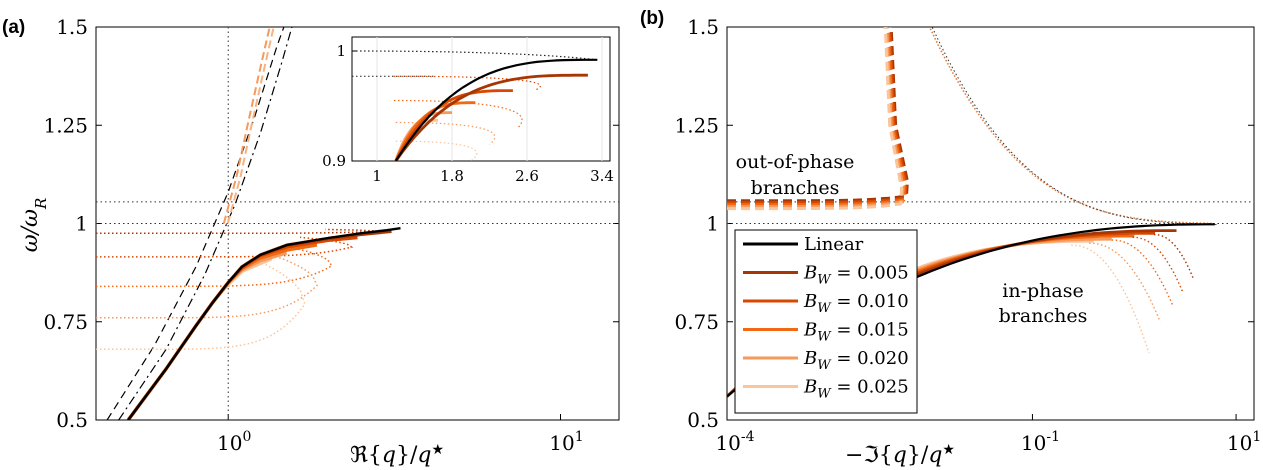 The width and height of the screenshot is (1263, 470). Describe the element at coordinates (400, 434) in the screenshot. I see `panel-a-xticks: 10⁰ 10¹` at that location.